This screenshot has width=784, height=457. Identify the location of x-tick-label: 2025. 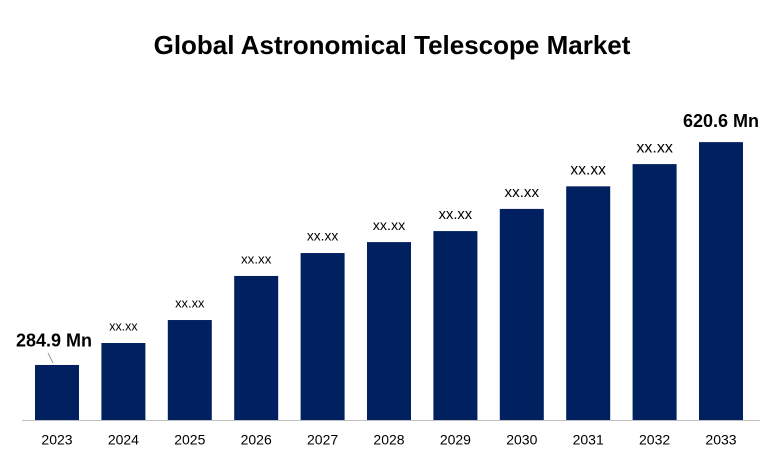
(189, 440).